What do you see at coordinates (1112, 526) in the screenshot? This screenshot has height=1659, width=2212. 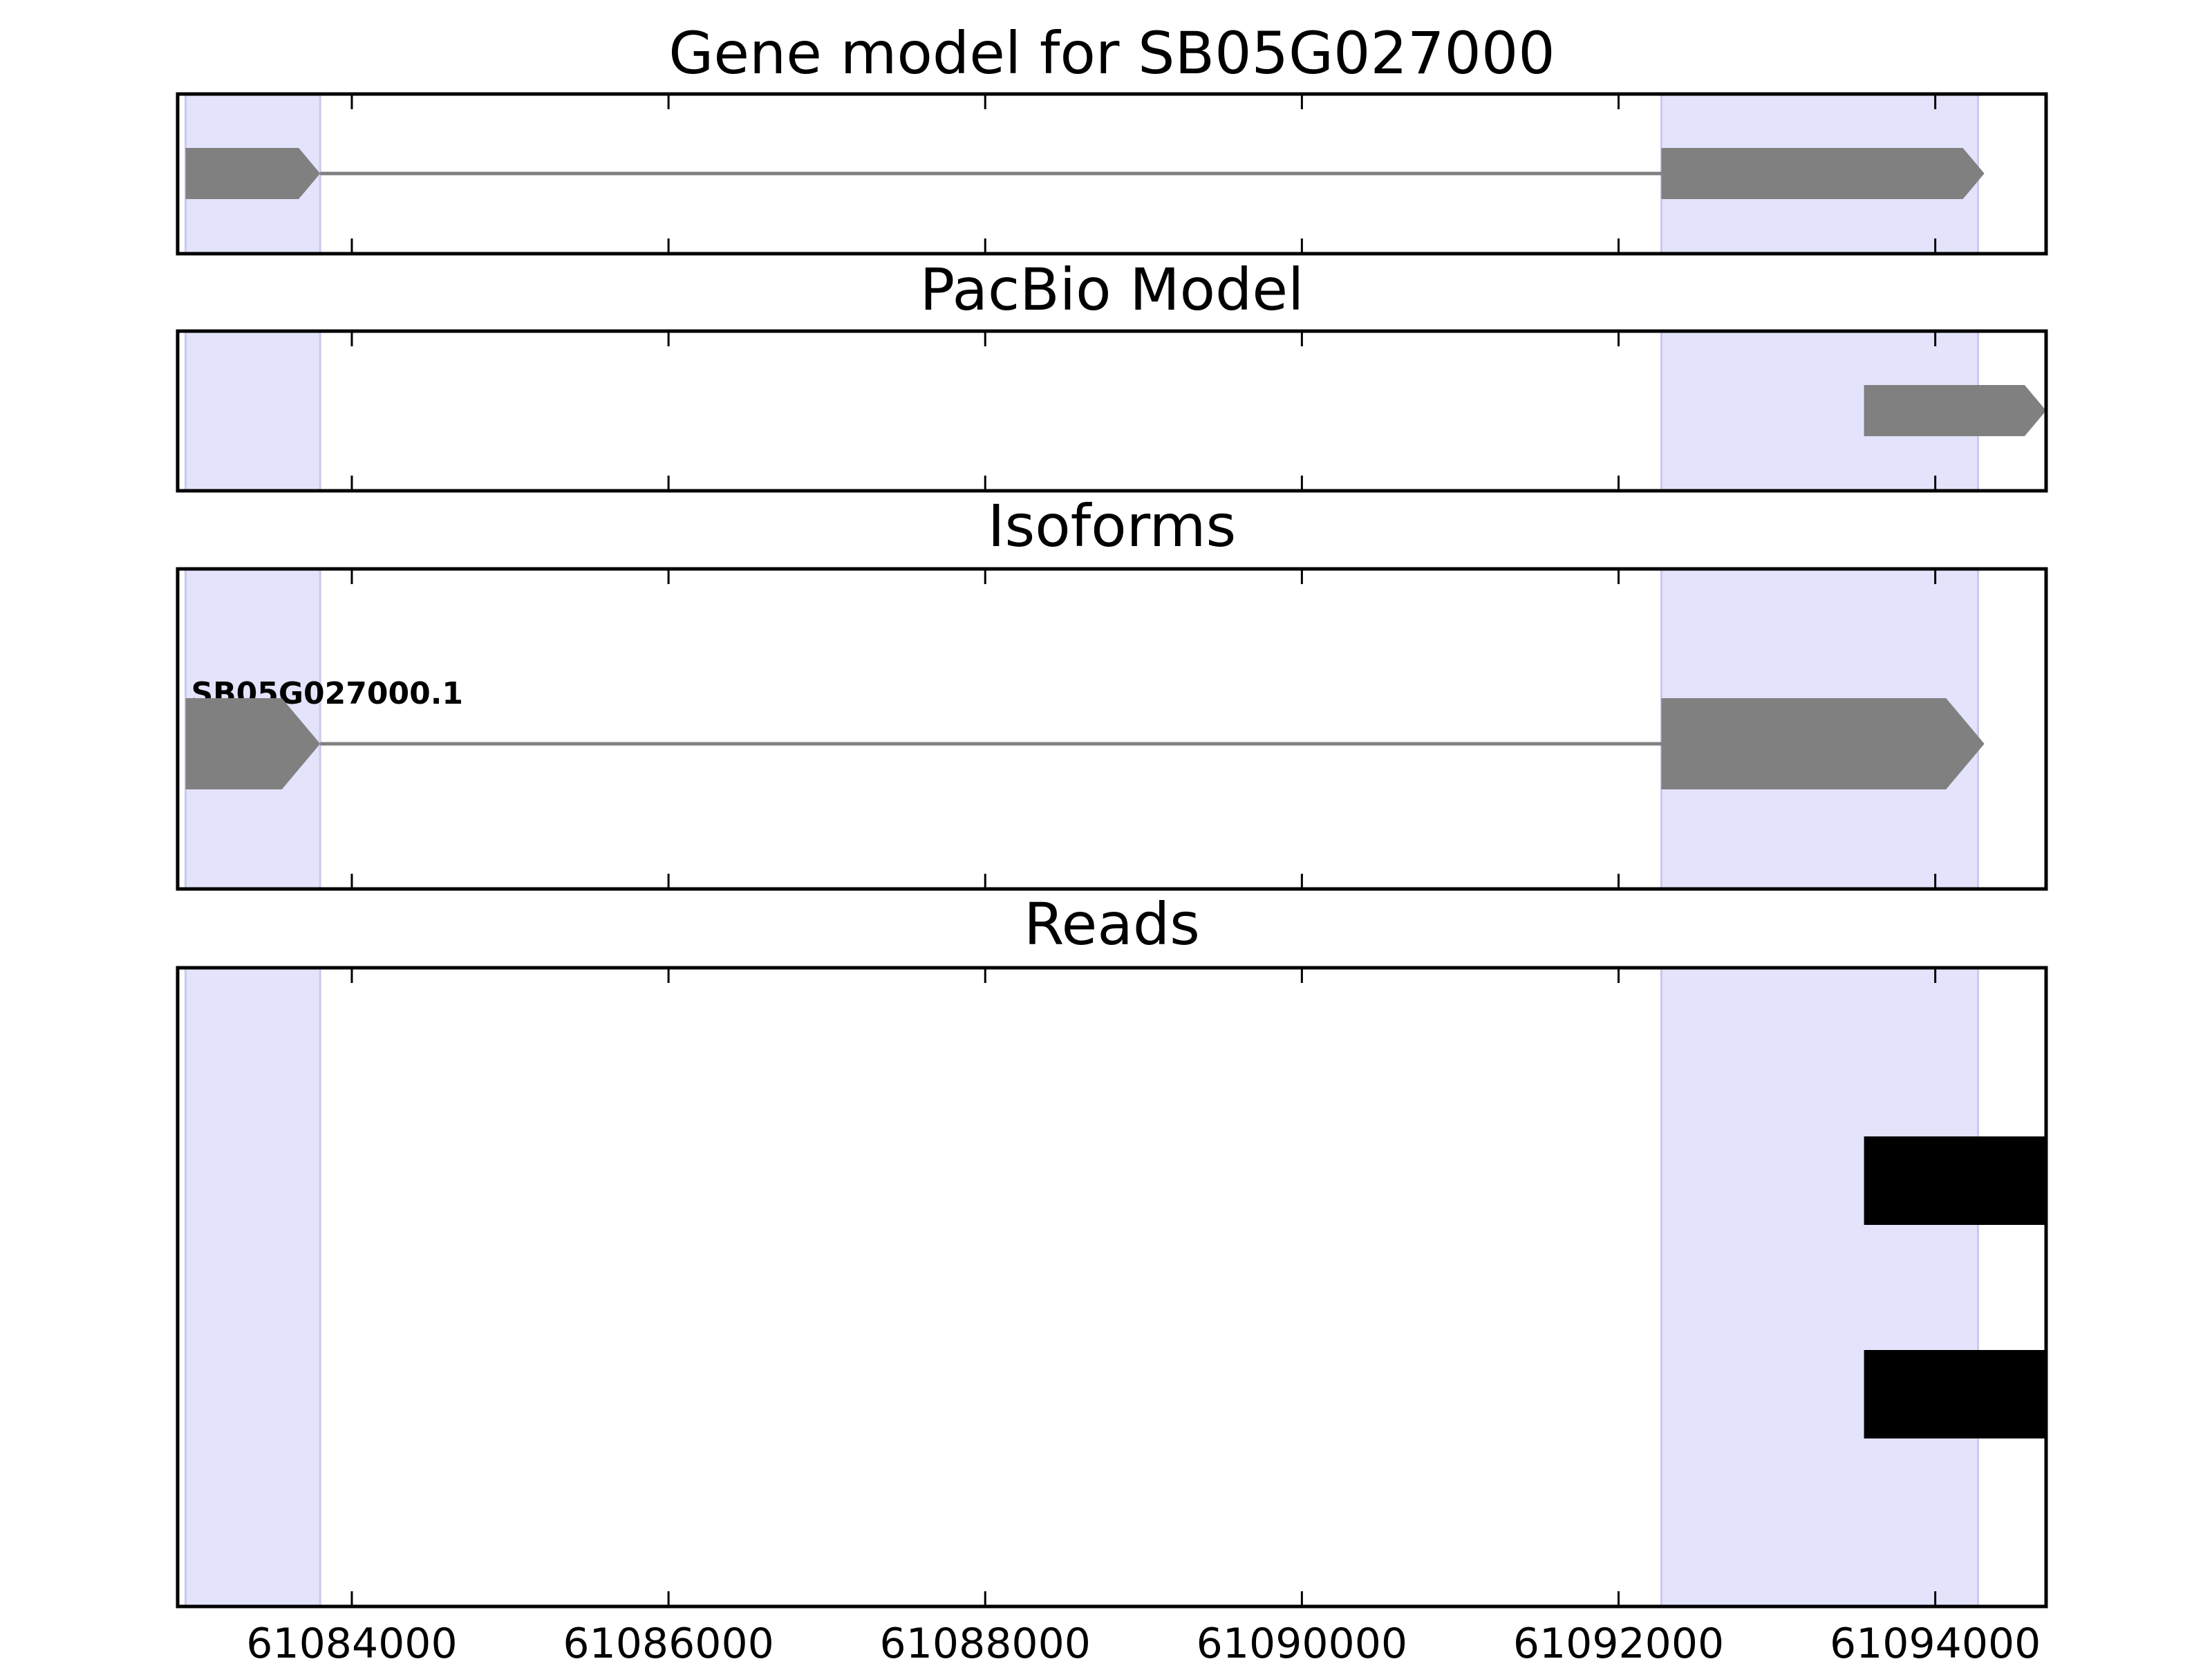 I see `panel-title-isoforms: Isoforms` at bounding box center [1112, 526].